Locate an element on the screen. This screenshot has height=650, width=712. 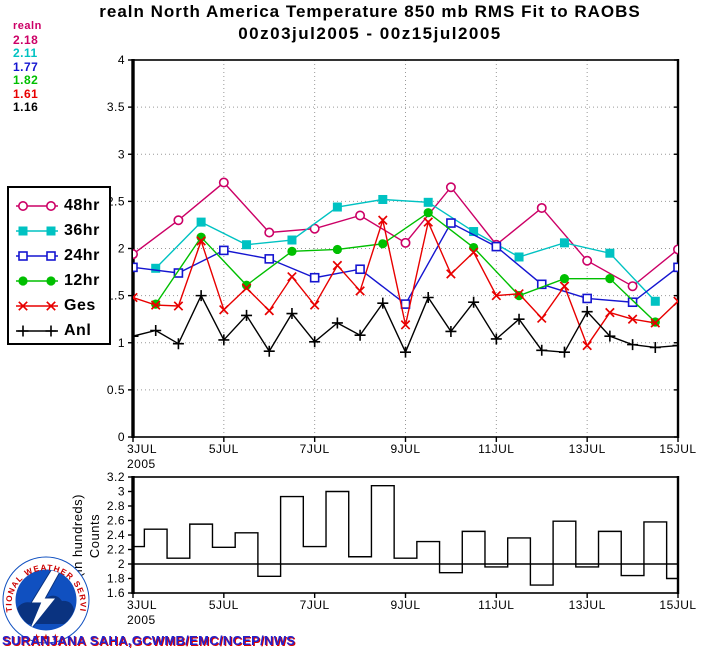
legend-label: 24hr is located at coordinates (82, 255).